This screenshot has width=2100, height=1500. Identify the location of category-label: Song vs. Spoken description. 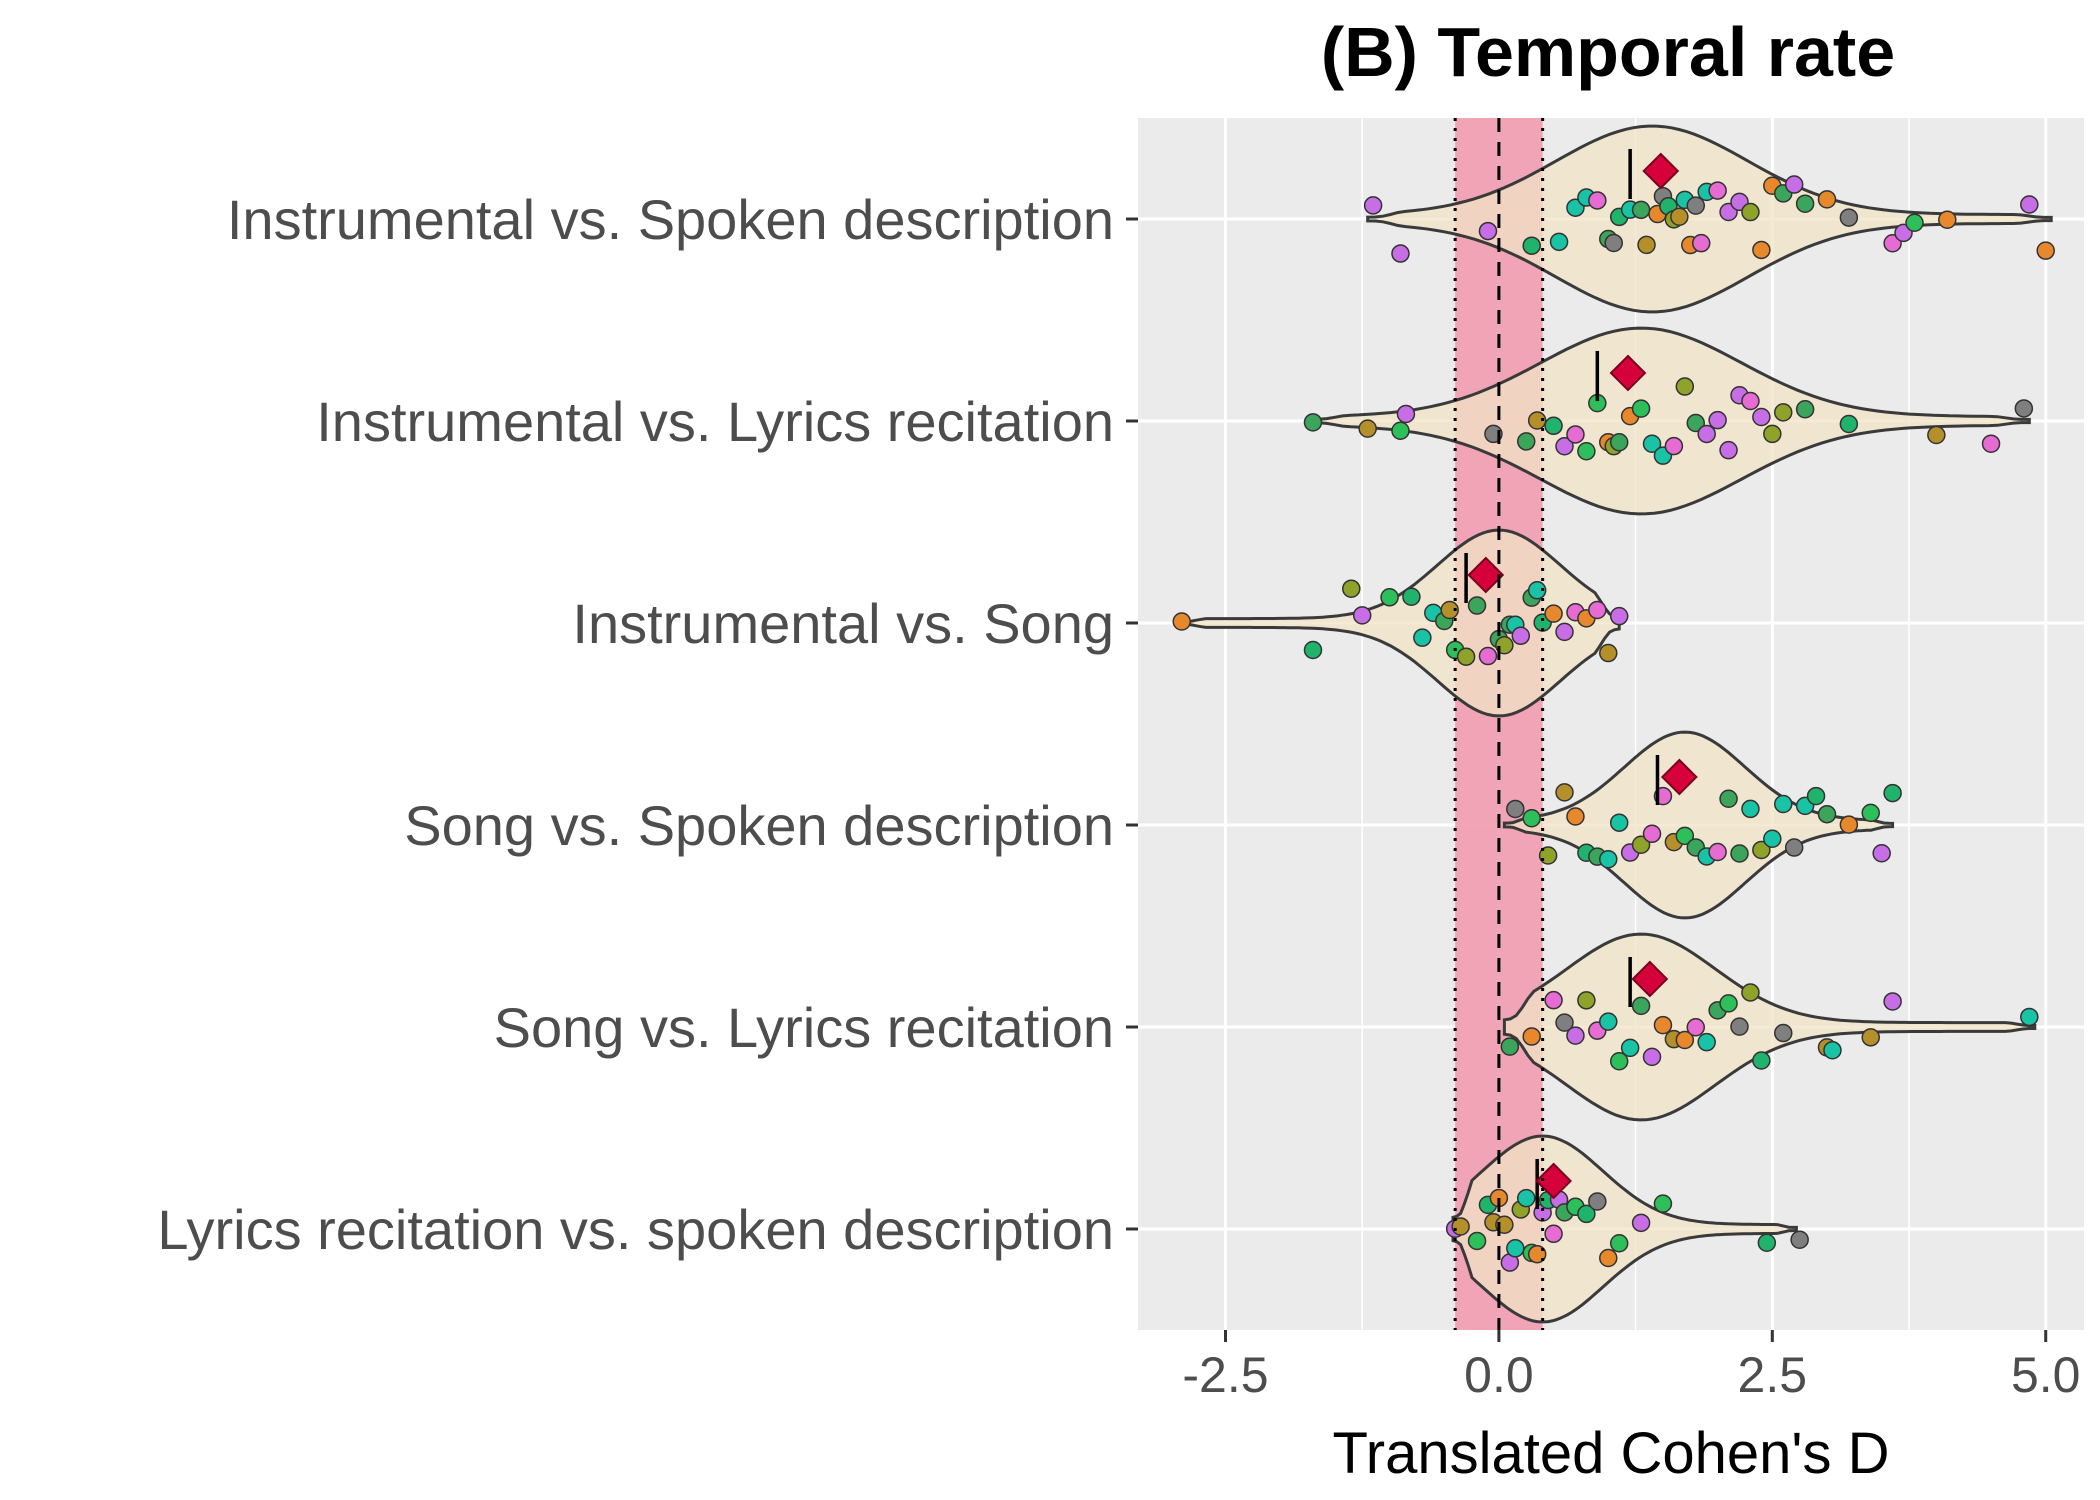
(759, 825).